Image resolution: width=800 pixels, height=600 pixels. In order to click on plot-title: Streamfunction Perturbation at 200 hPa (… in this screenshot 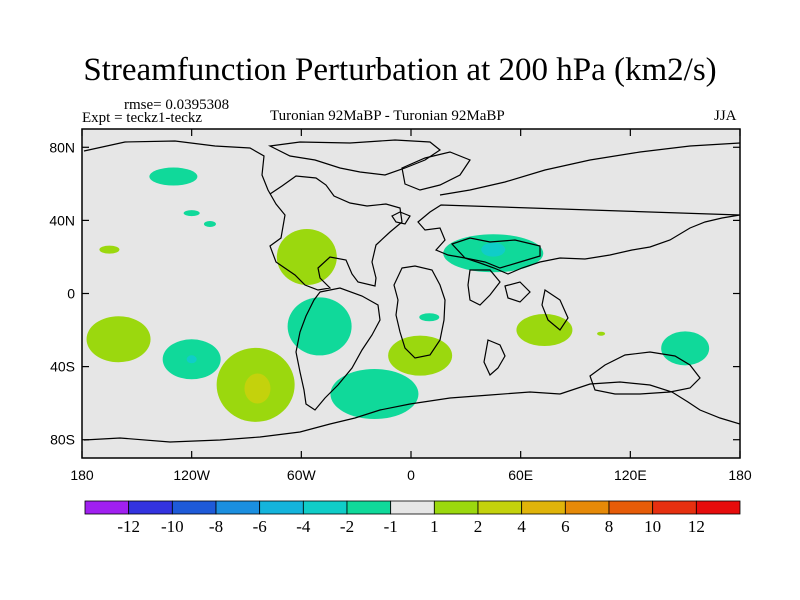, I will do `click(400, 70)`.